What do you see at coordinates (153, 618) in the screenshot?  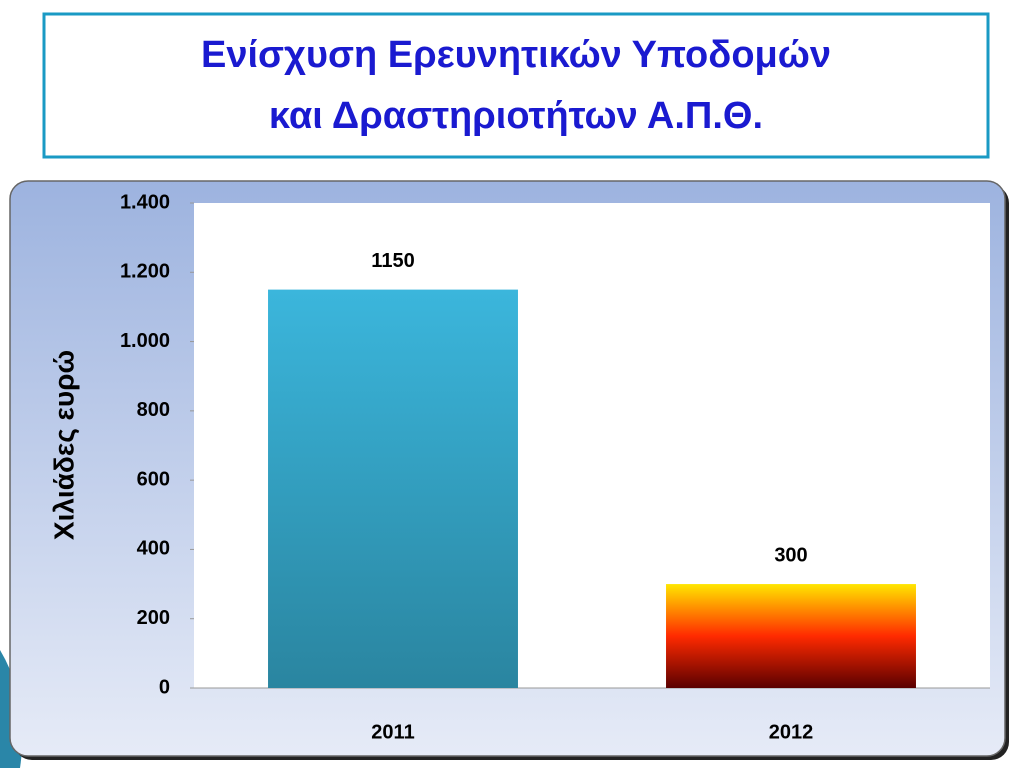 I see `y-tick-label: 200` at bounding box center [153, 618].